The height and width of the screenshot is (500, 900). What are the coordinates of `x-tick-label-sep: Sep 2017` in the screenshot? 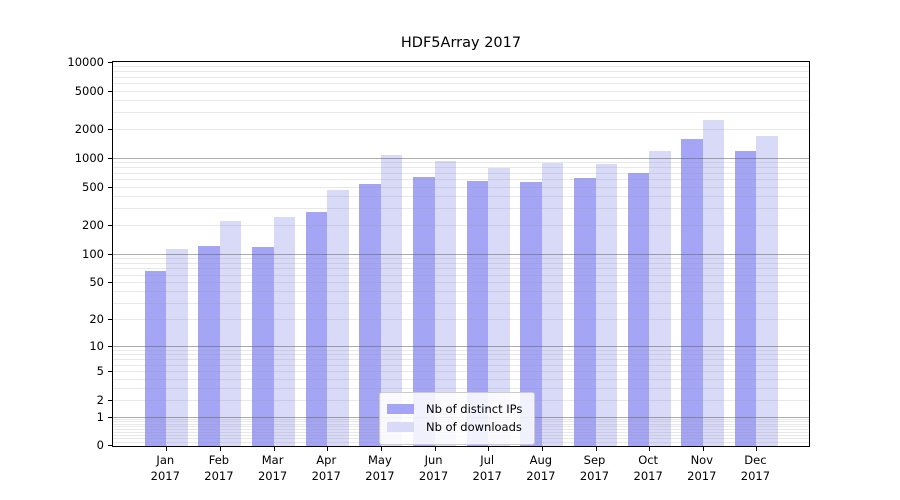 It's located at (595, 468).